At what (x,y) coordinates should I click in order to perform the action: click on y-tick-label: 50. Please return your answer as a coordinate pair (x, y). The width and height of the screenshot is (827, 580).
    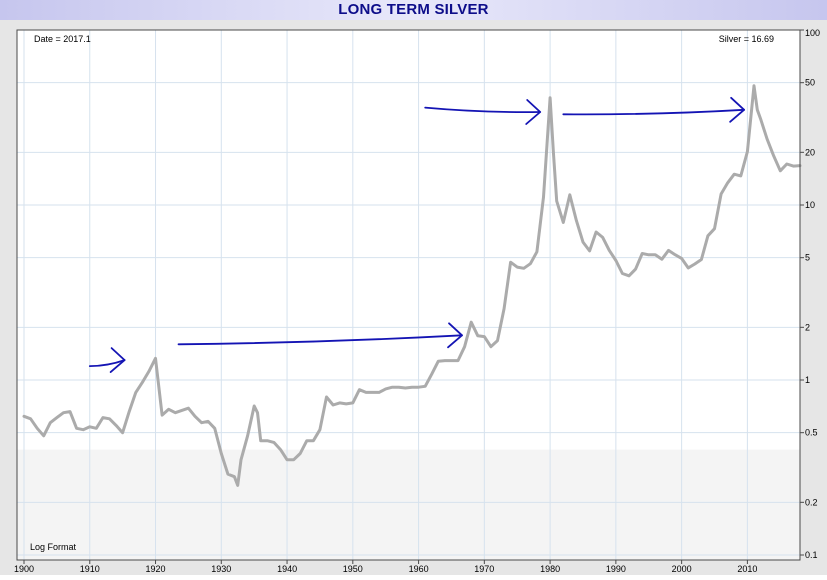
    Looking at the image, I should click on (810, 83).